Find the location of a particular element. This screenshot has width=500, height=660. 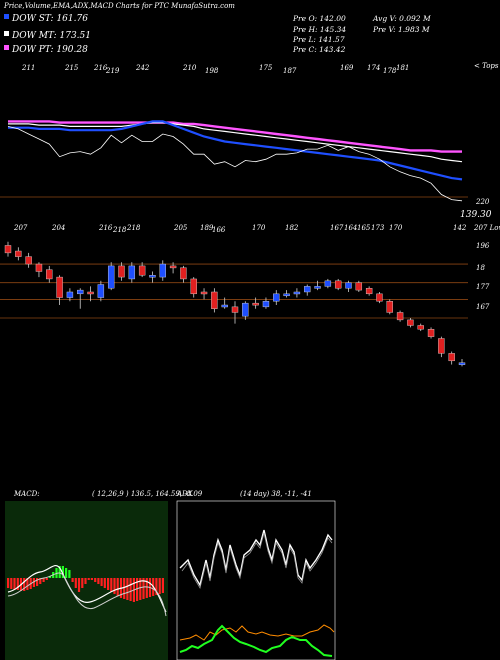

level-label: 196 is located at coordinates (483, 246).